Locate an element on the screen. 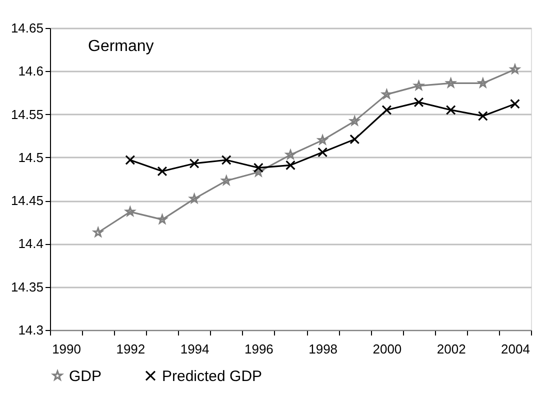 This screenshot has width=558, height=410. y-tick-label: 14.35 is located at coordinates (27, 286).